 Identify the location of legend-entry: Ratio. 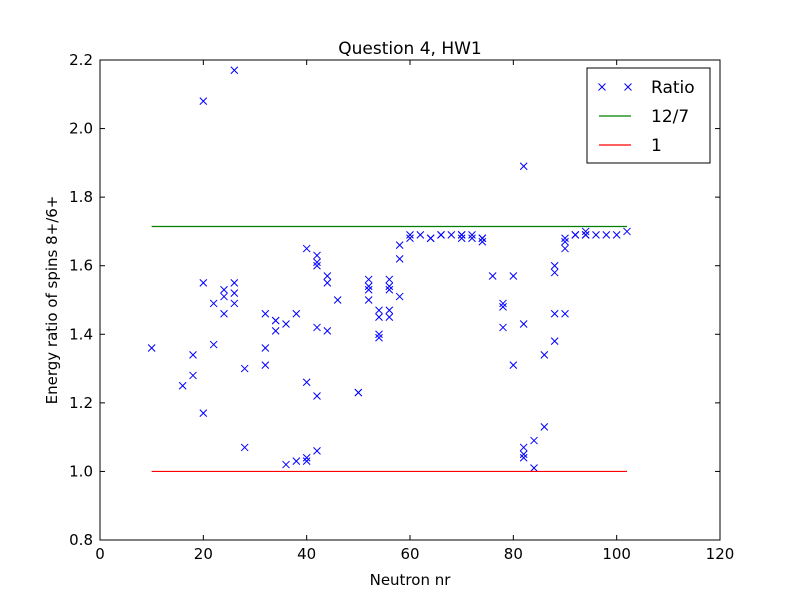
(646, 88).